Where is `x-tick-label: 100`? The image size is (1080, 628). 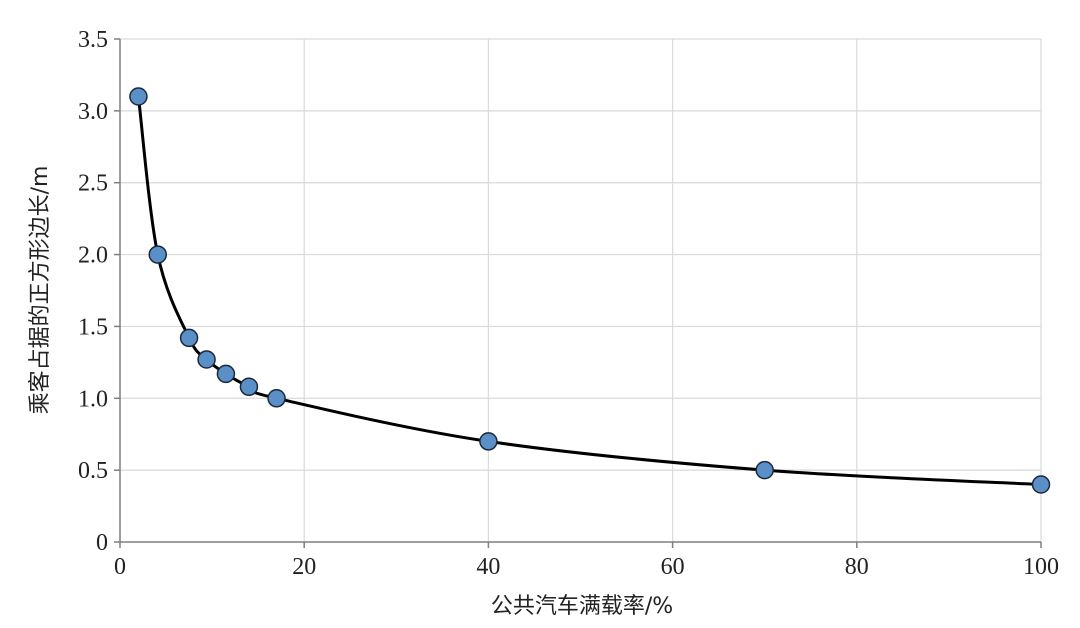
x-tick-label: 100 is located at coordinates (1041, 567).